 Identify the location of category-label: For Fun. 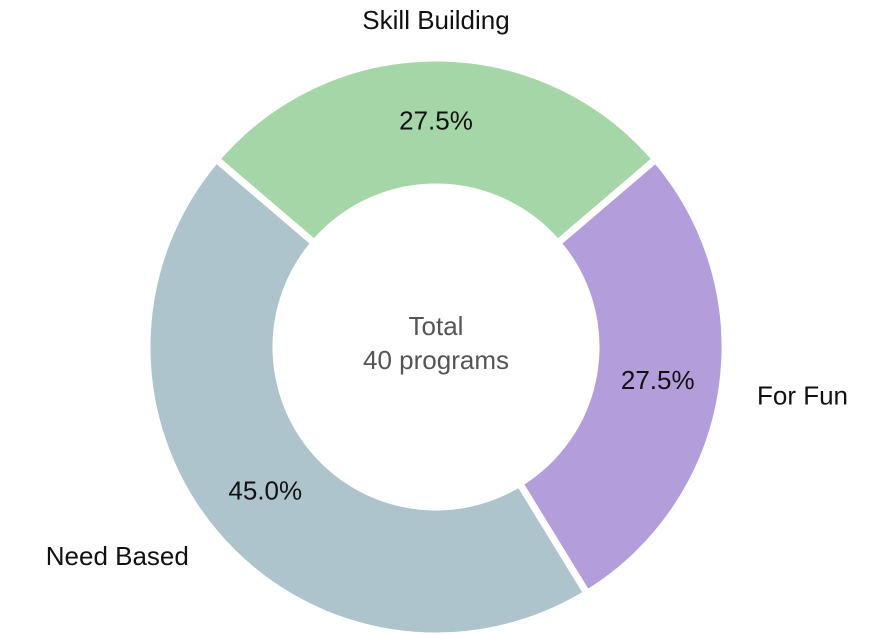
(802, 396).